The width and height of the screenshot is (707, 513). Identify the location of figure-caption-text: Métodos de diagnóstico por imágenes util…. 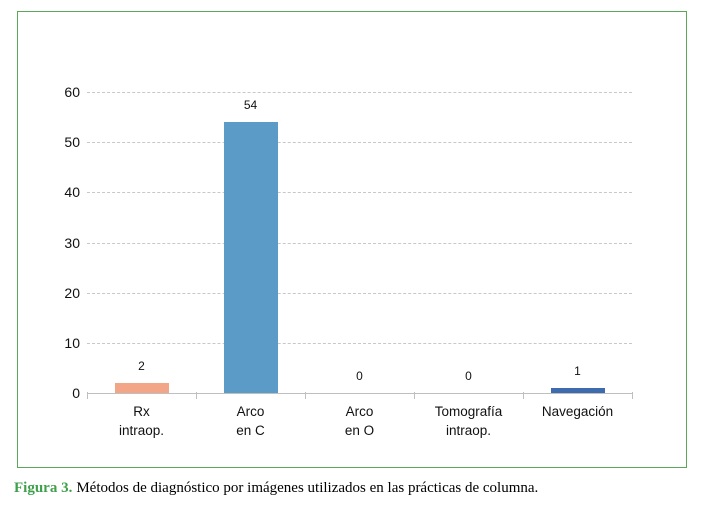
(307, 488).